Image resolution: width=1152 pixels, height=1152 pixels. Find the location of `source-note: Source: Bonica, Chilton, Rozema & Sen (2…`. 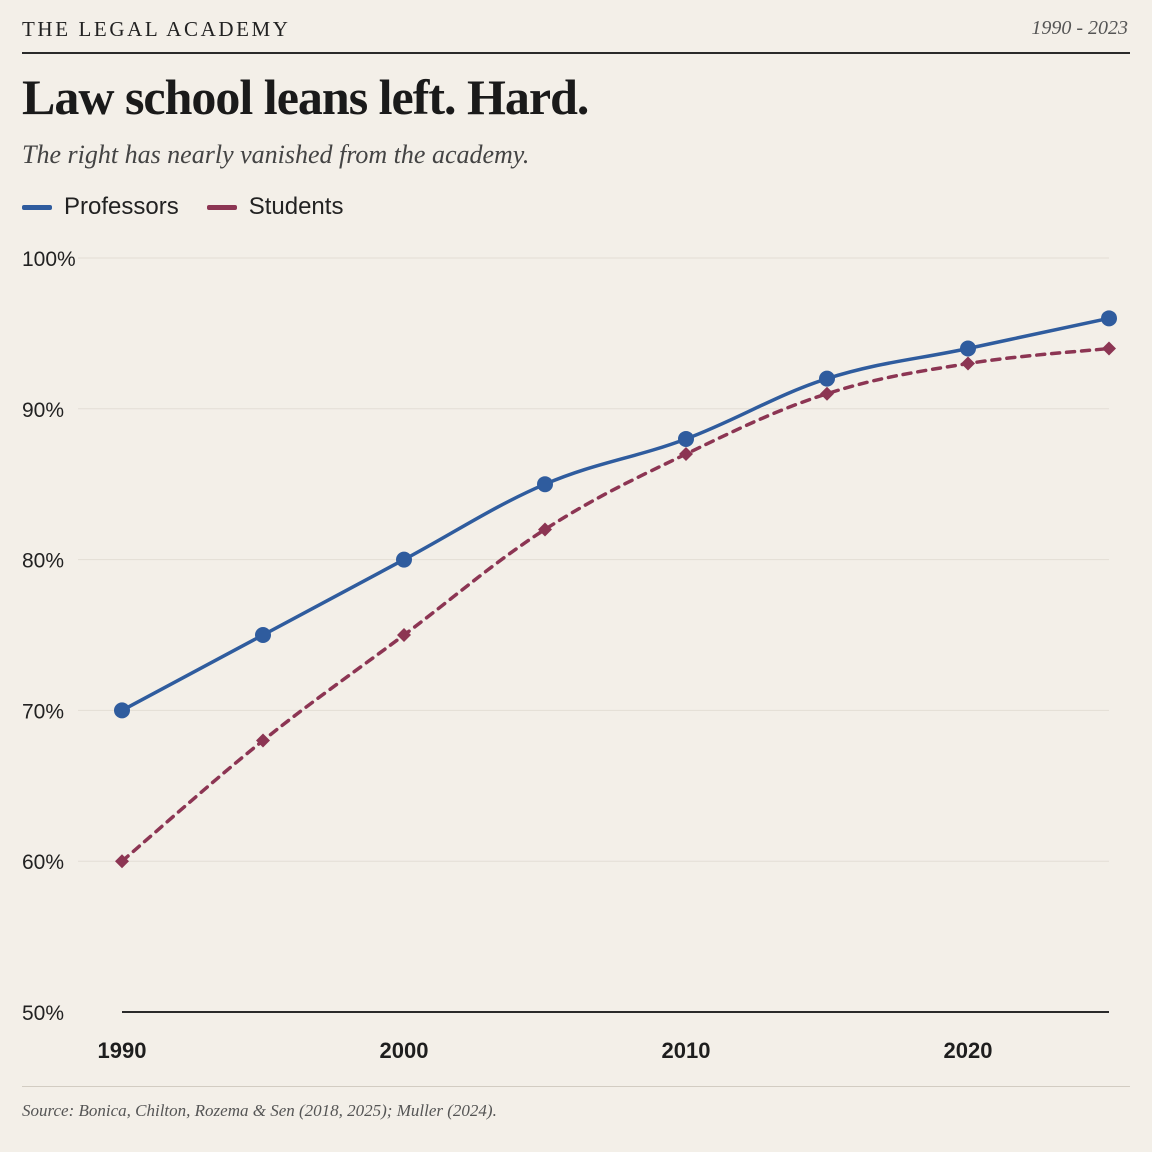

source-note: Source: Bonica, Chilton, Rozema & Sen (2… is located at coordinates (259, 1110).